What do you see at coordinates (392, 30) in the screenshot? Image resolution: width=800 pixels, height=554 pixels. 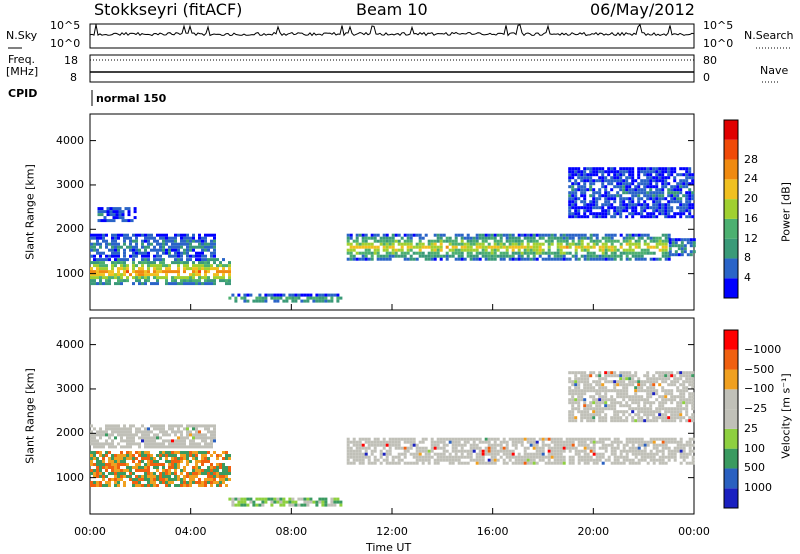 I see `nsky-trace` at bounding box center [392, 30].